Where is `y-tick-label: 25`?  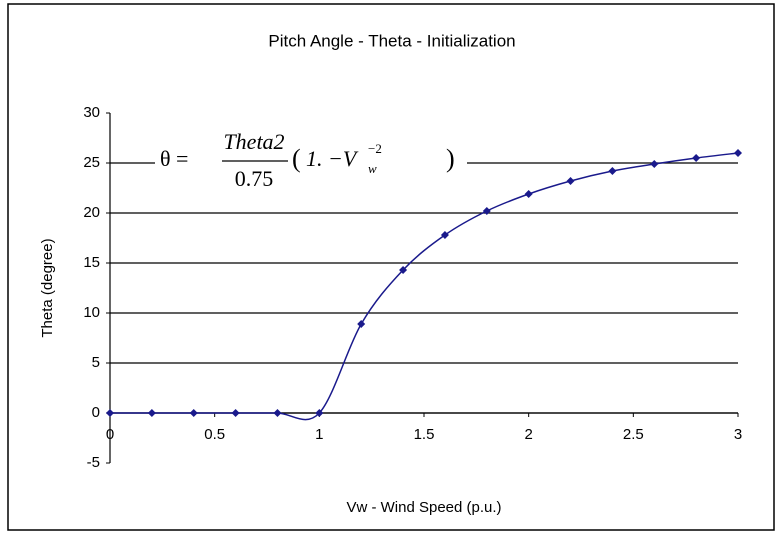
y-tick-label: 25 is located at coordinates (91, 162).